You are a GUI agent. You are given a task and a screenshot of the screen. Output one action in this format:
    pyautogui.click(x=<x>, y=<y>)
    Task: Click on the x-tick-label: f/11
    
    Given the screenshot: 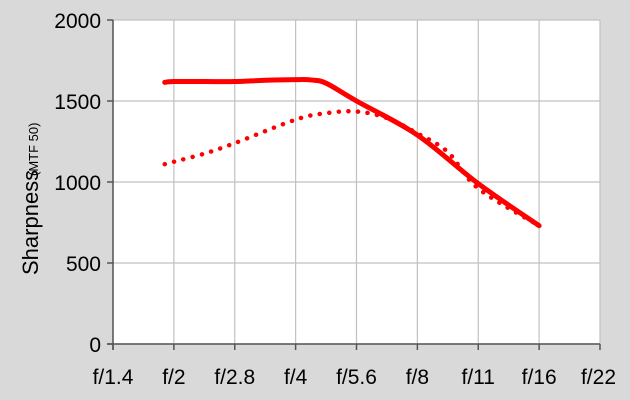 What is the action you would take?
    pyautogui.click(x=478, y=377)
    